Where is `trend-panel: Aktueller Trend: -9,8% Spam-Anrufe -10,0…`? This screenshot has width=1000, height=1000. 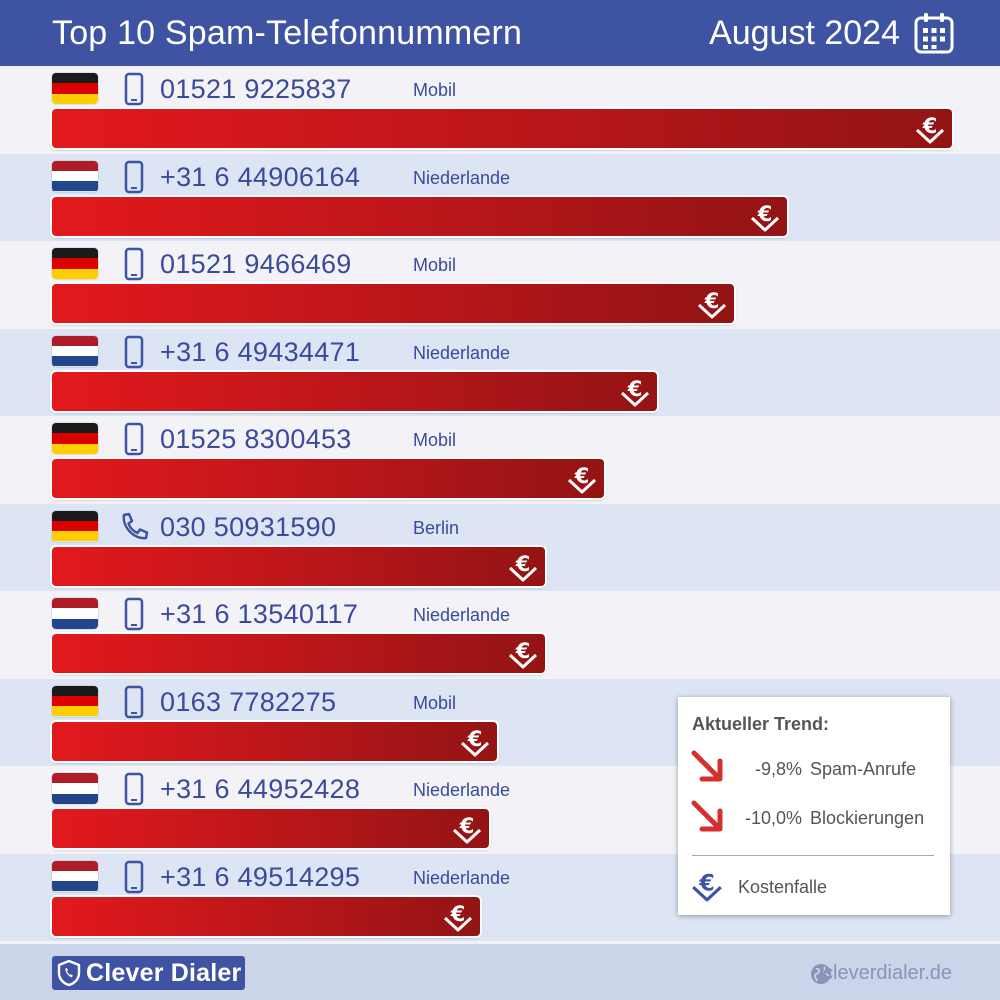
trend-panel: Aktueller Trend: -9,8% Spam-Anrufe -10,0… is located at coordinates (814, 806).